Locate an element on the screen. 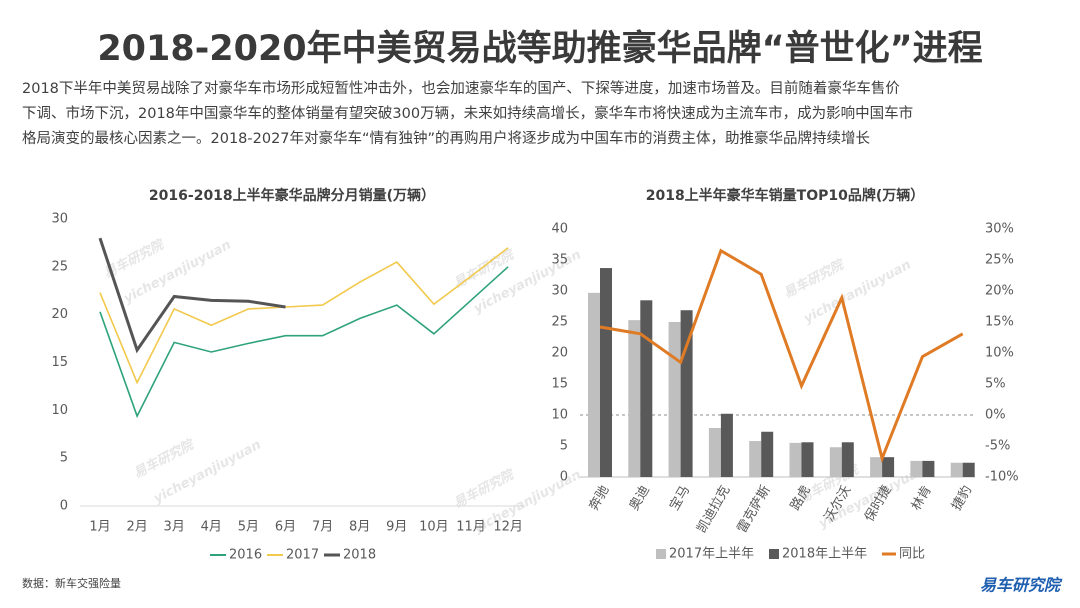  y2-tick-label: 25% is located at coordinates (999, 260).